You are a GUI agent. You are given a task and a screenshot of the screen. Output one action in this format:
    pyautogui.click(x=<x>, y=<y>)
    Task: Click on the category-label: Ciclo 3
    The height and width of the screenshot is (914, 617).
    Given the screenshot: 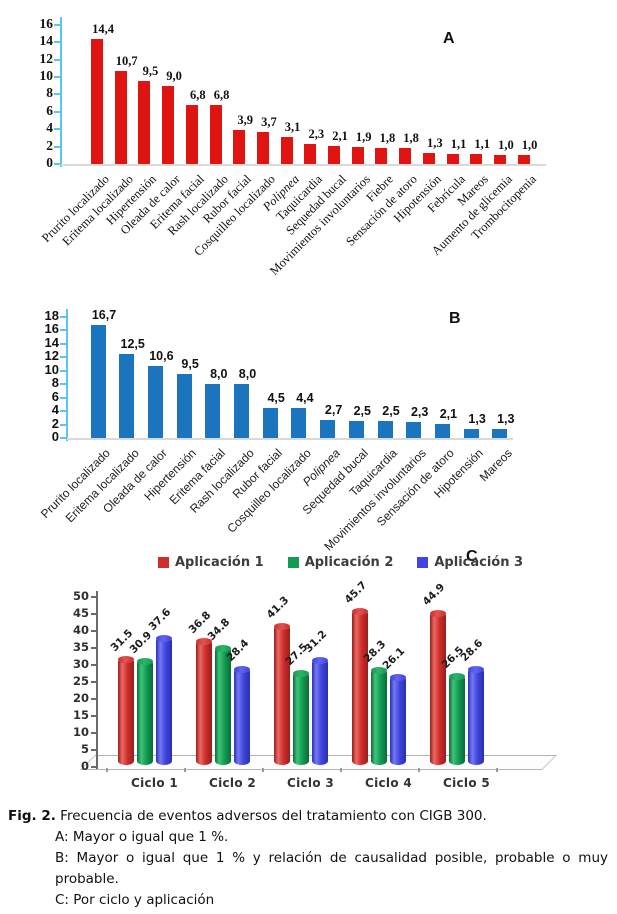 What is the action you would take?
    pyautogui.click(x=310, y=783)
    